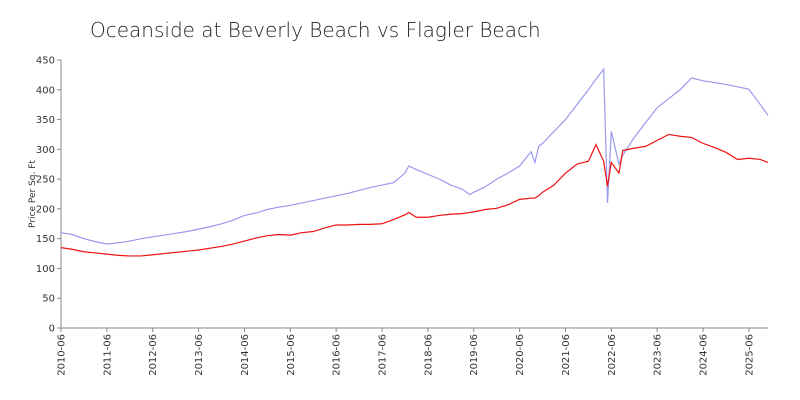 This screenshot has height=400, width=800. What do you see at coordinates (474, 355) in the screenshot?
I see `x-tick-label: 2019-06` at bounding box center [474, 355].